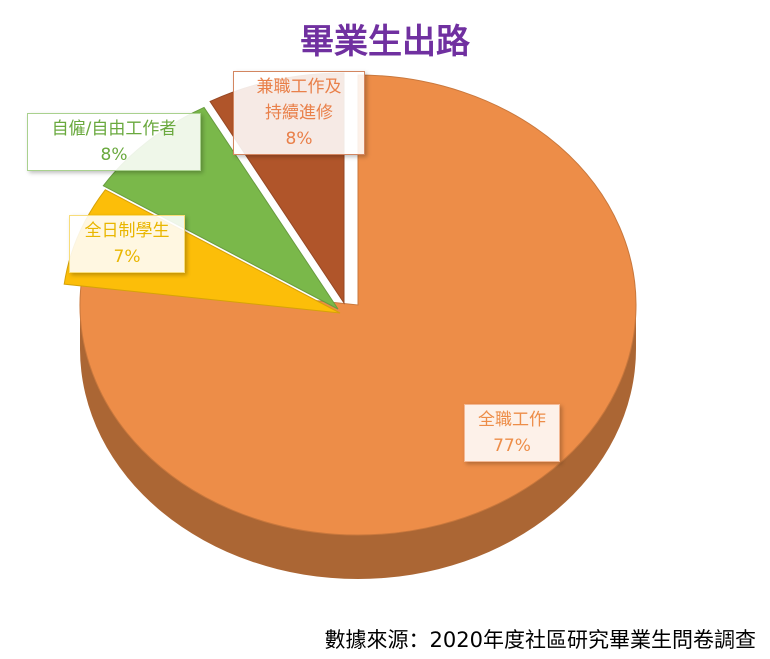  Describe the element at coordinates (127, 244) in the screenshot. I see `data-label-1: 全日制學生 7%` at that location.